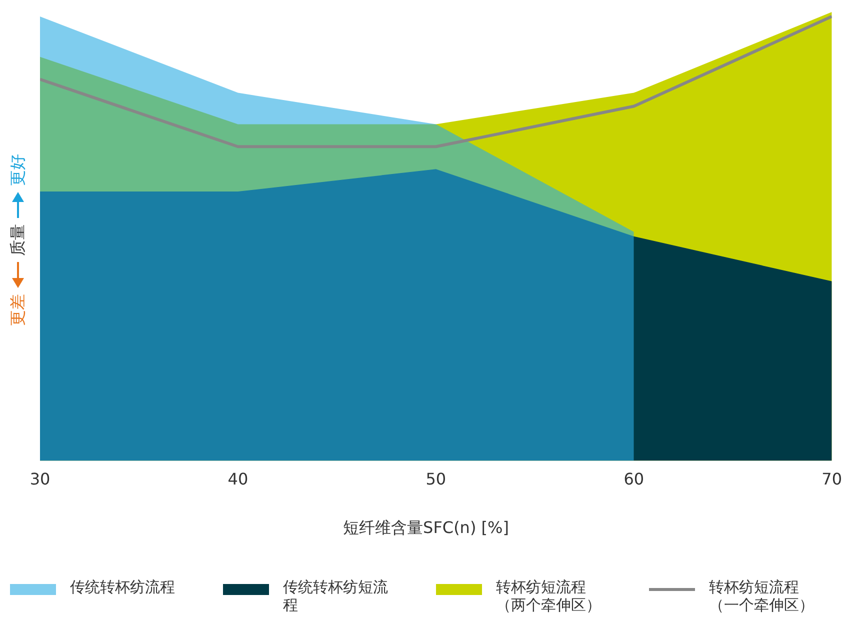 Image resolution: width=852 pixels, height=619 pixels. Describe the element at coordinates (549, 596) in the screenshot. I see `legend-label: 转杯纺短流程（两个牵伸区）` at that location.